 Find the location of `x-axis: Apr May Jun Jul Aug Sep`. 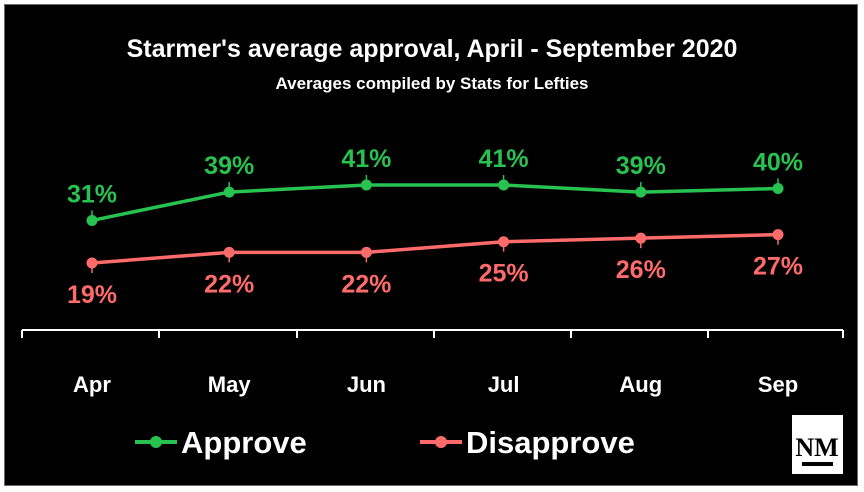

x-axis: Apr May Jun Jul Aug Sep is located at coordinates (432, 363).